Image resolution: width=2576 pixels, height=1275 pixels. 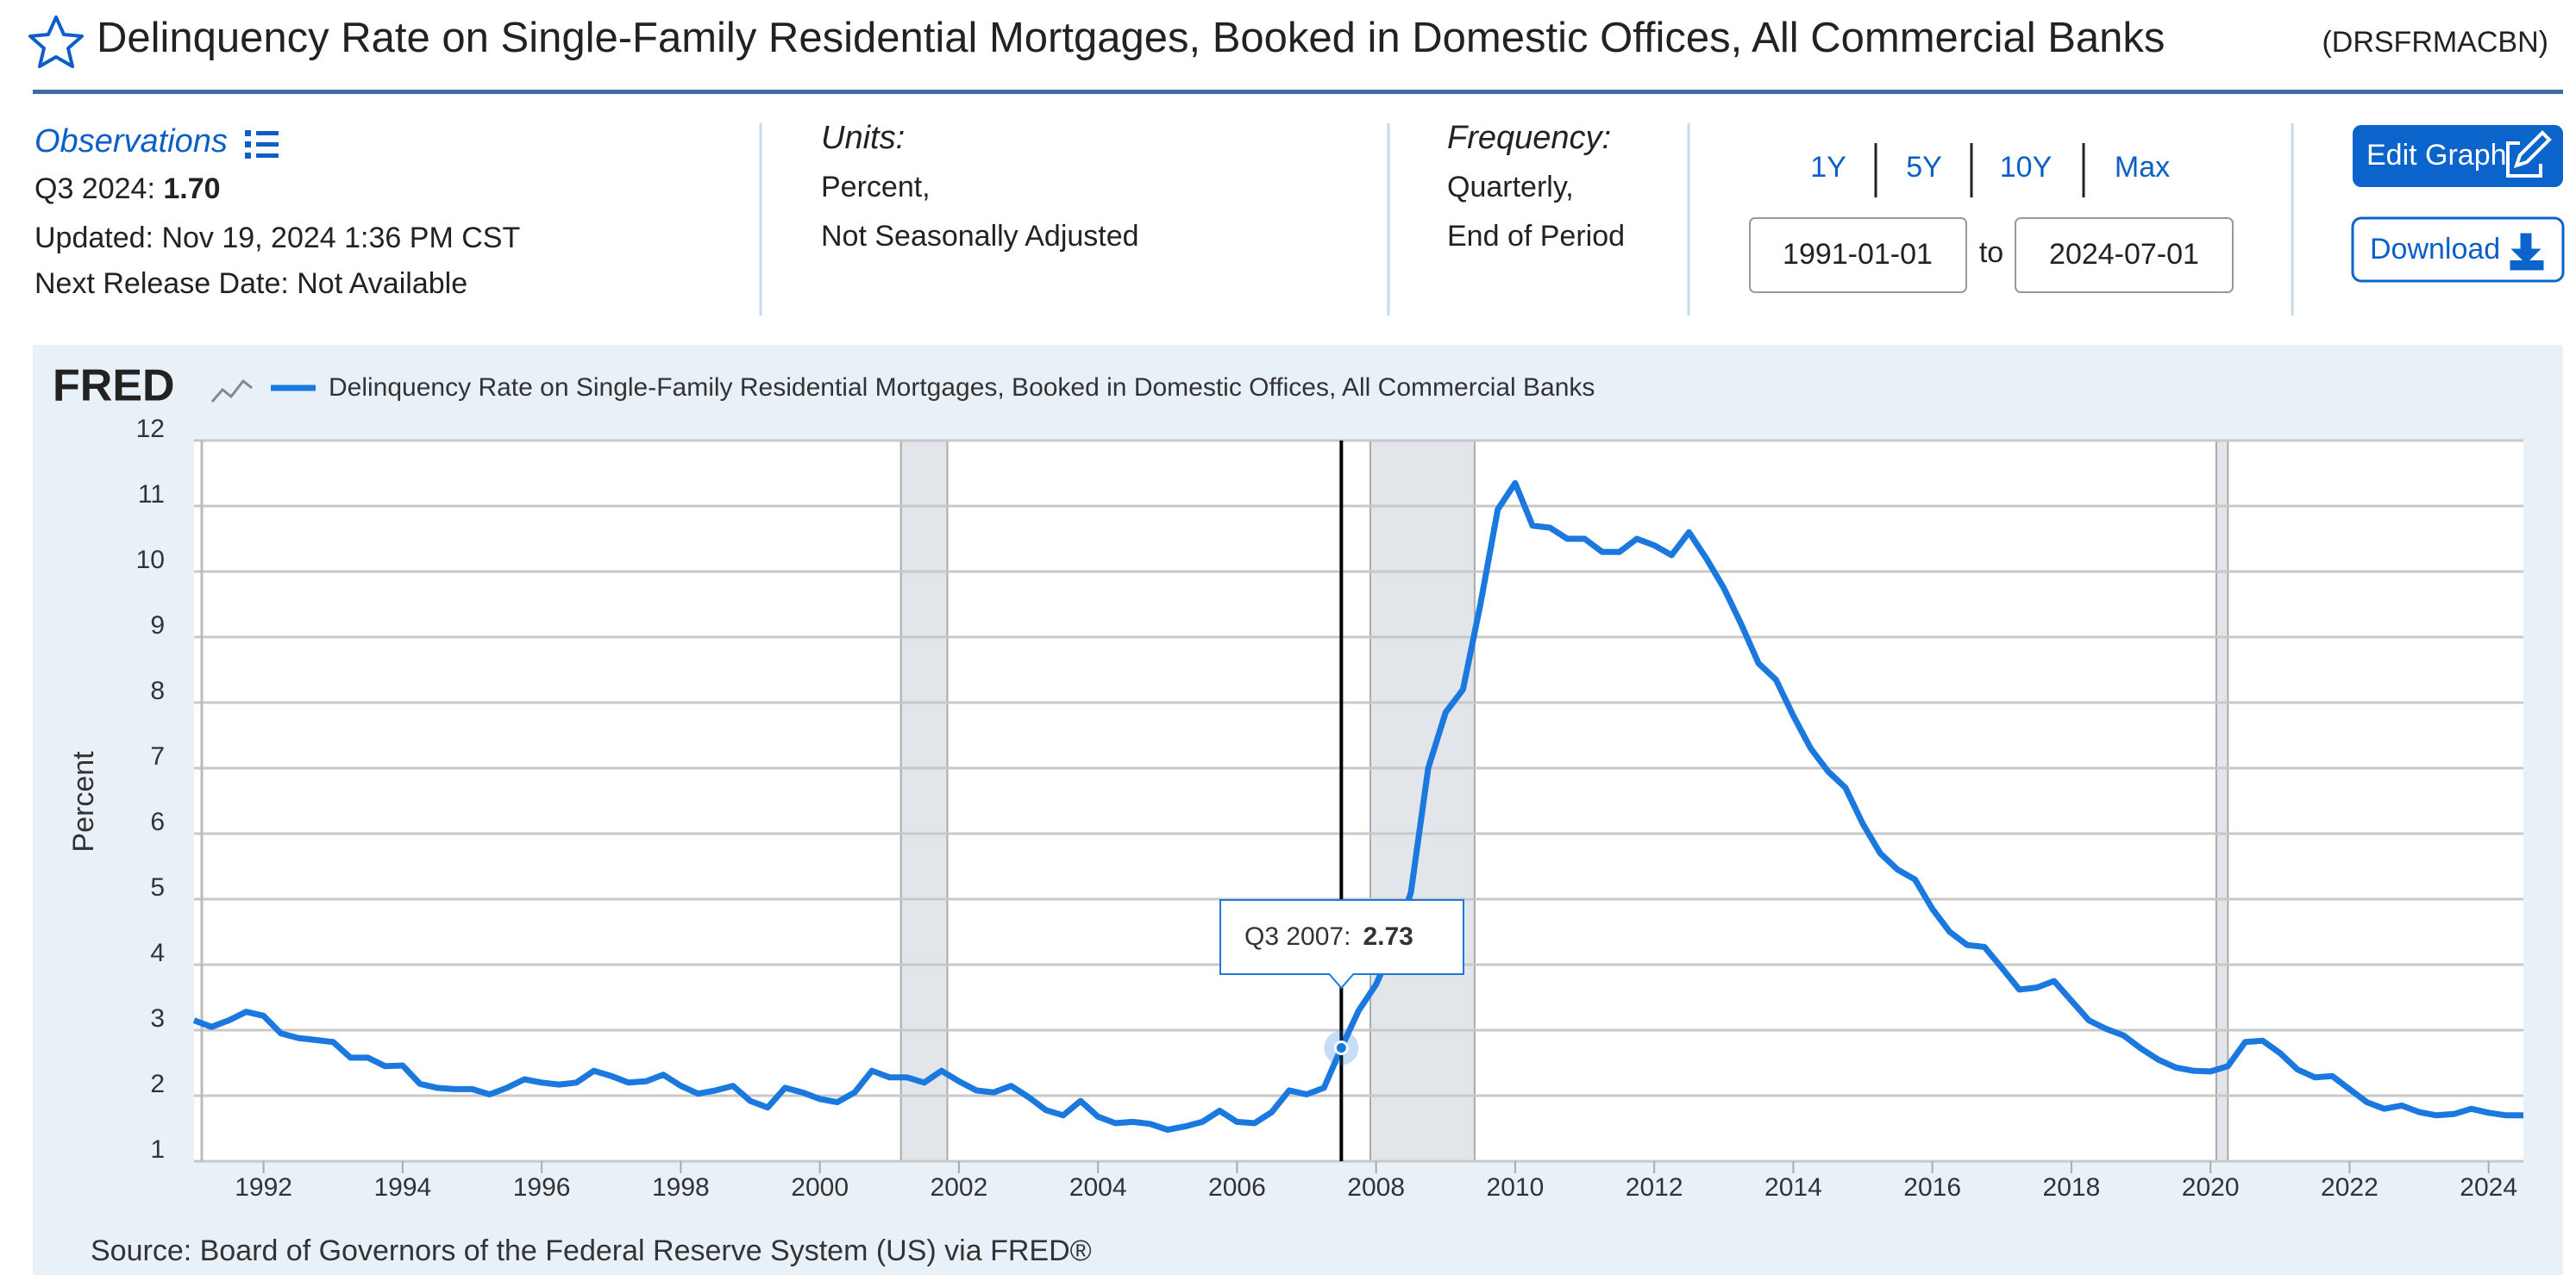 I want to click on start-date-input, so click(x=1858, y=255).